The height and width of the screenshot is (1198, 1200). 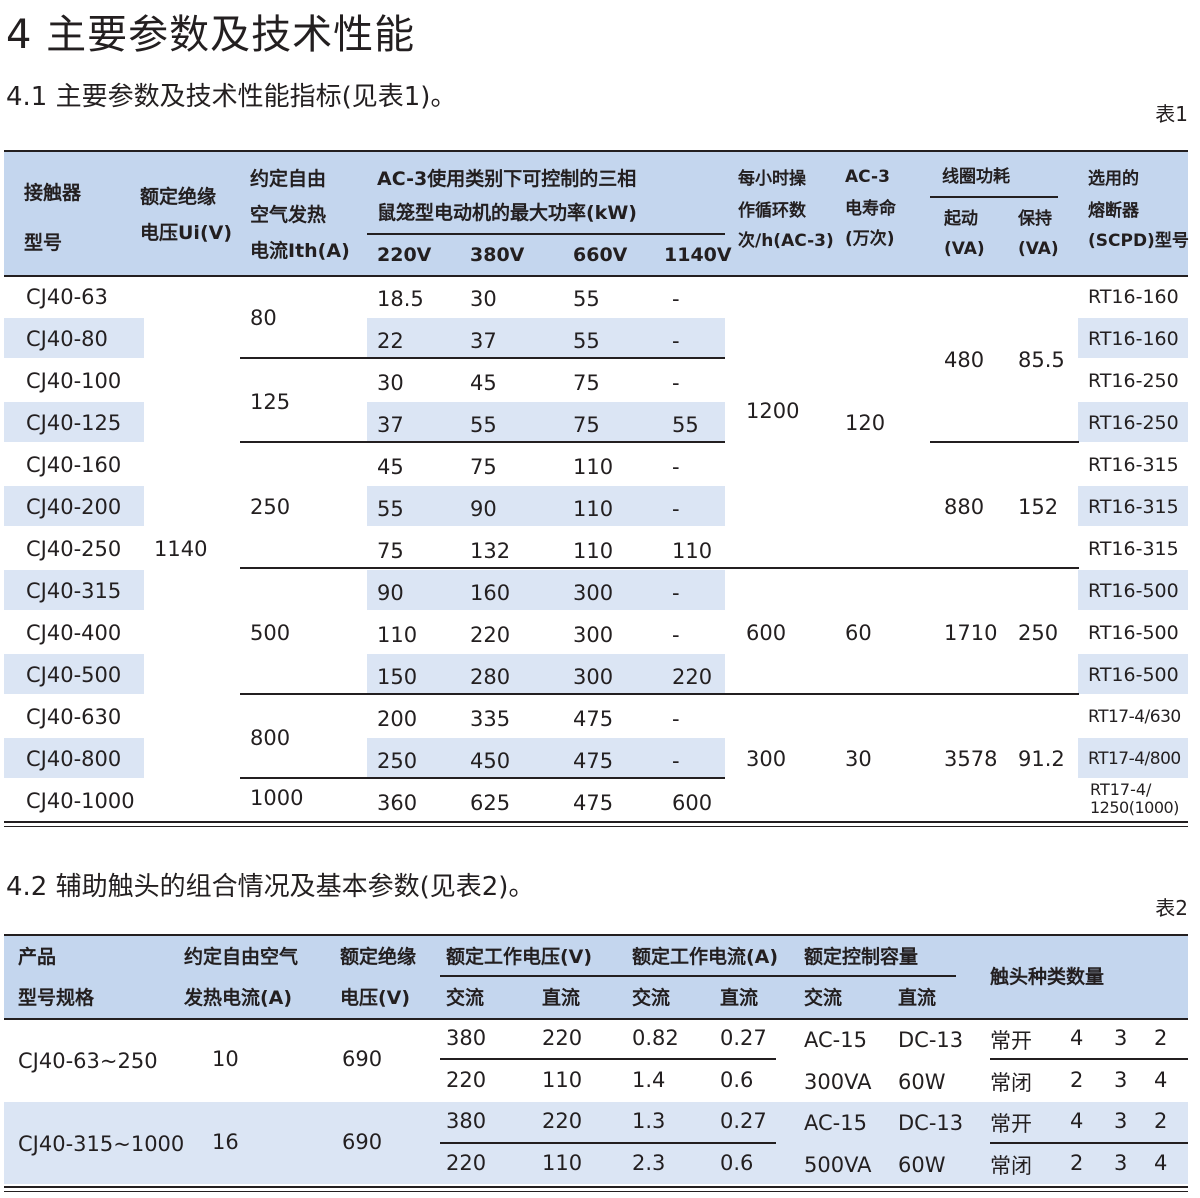 I want to click on t2-hdr-ue-ac: 交流, so click(x=465, y=998).